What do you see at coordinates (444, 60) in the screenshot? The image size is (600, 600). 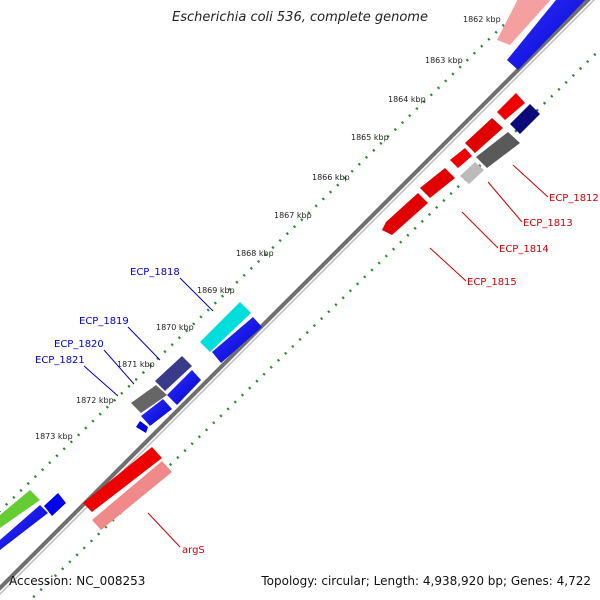 I see `kbp-tick-label: 1863 kbp` at bounding box center [444, 60].